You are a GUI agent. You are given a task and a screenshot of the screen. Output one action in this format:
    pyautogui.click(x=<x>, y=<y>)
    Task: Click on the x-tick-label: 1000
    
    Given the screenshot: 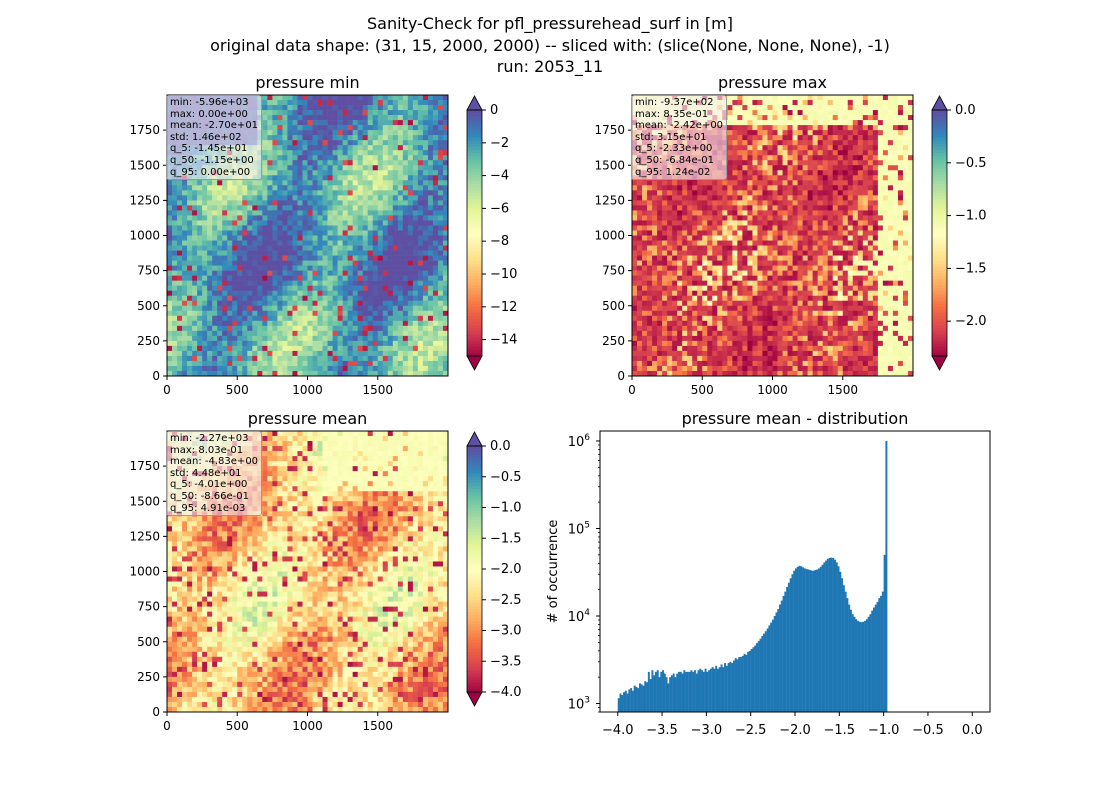 What is the action you would take?
    pyautogui.click(x=307, y=390)
    